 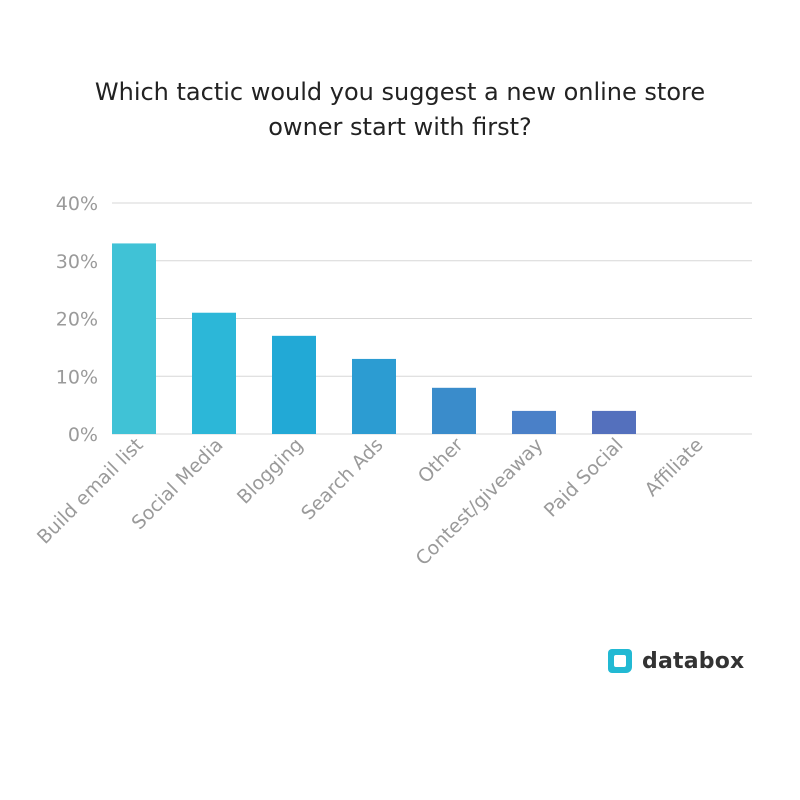 What do you see at coordinates (441, 461) in the screenshot?
I see `x-tick-label: Other` at bounding box center [441, 461].